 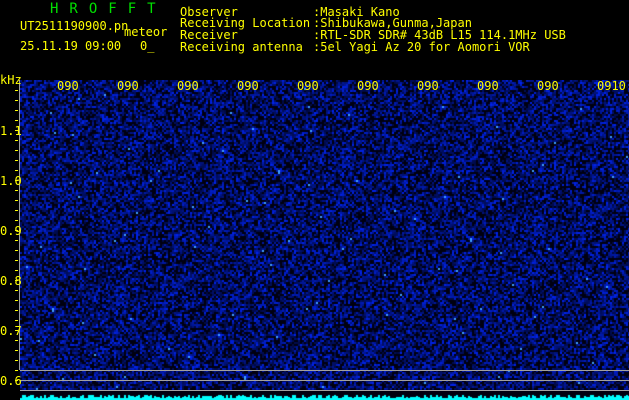 I want to click on time-label: 0903, so click(x=188, y=86).